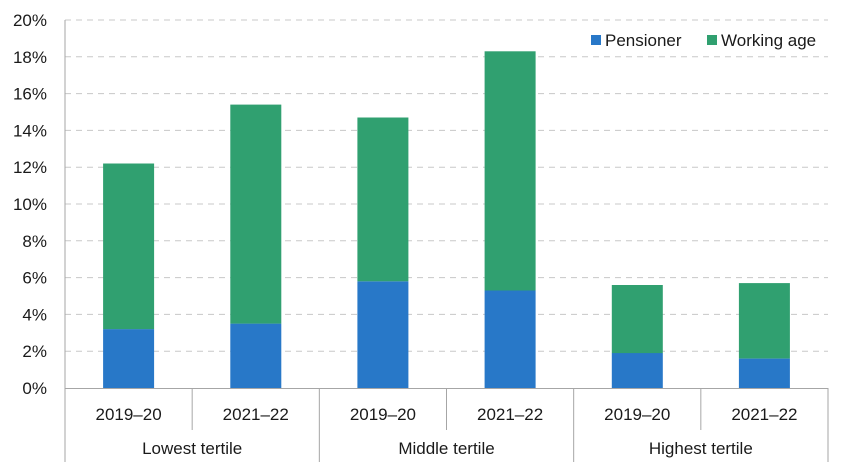 This screenshot has width=848, height=468. I want to click on y-tick-label: 18%, so click(30, 57).